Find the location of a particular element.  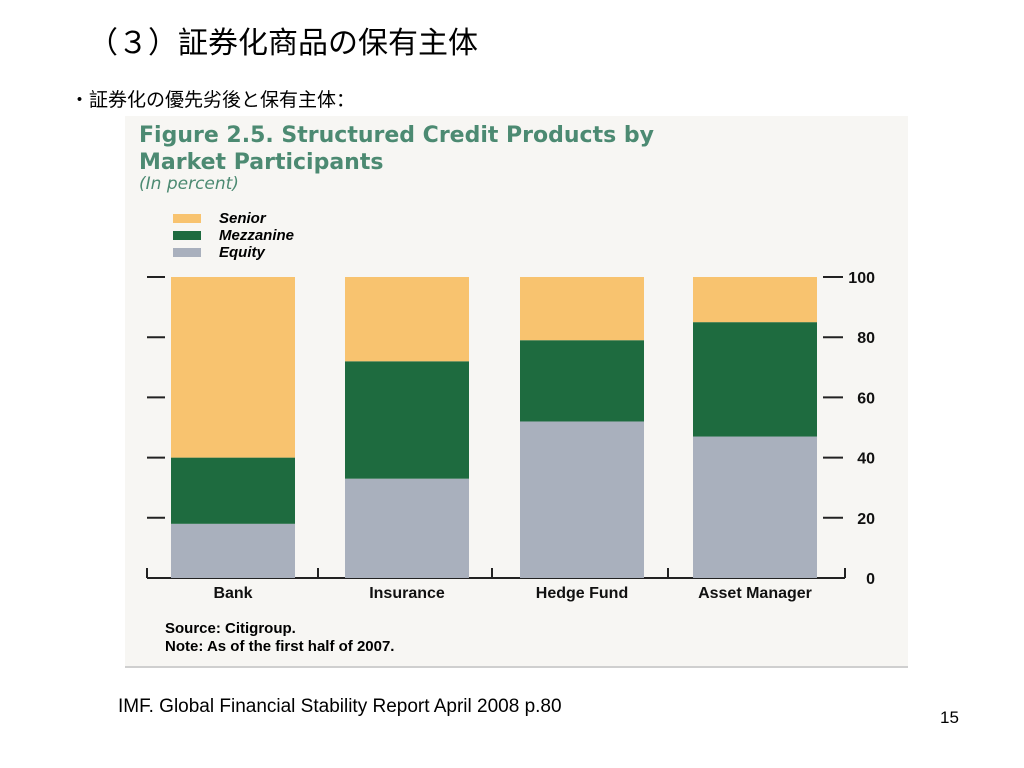

bar-asset-manager-equity is located at coordinates (755, 507).